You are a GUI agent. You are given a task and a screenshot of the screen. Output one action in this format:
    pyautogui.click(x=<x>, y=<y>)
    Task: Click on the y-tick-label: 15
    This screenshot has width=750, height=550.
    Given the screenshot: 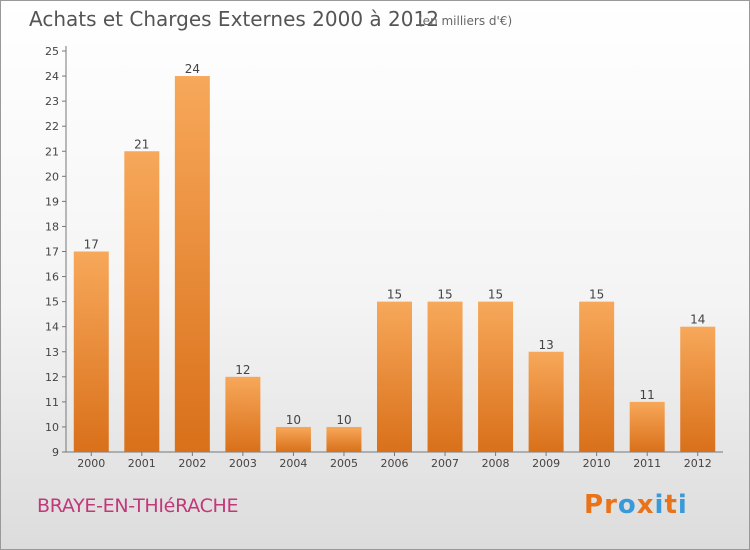 What is the action you would take?
    pyautogui.click(x=52, y=302)
    